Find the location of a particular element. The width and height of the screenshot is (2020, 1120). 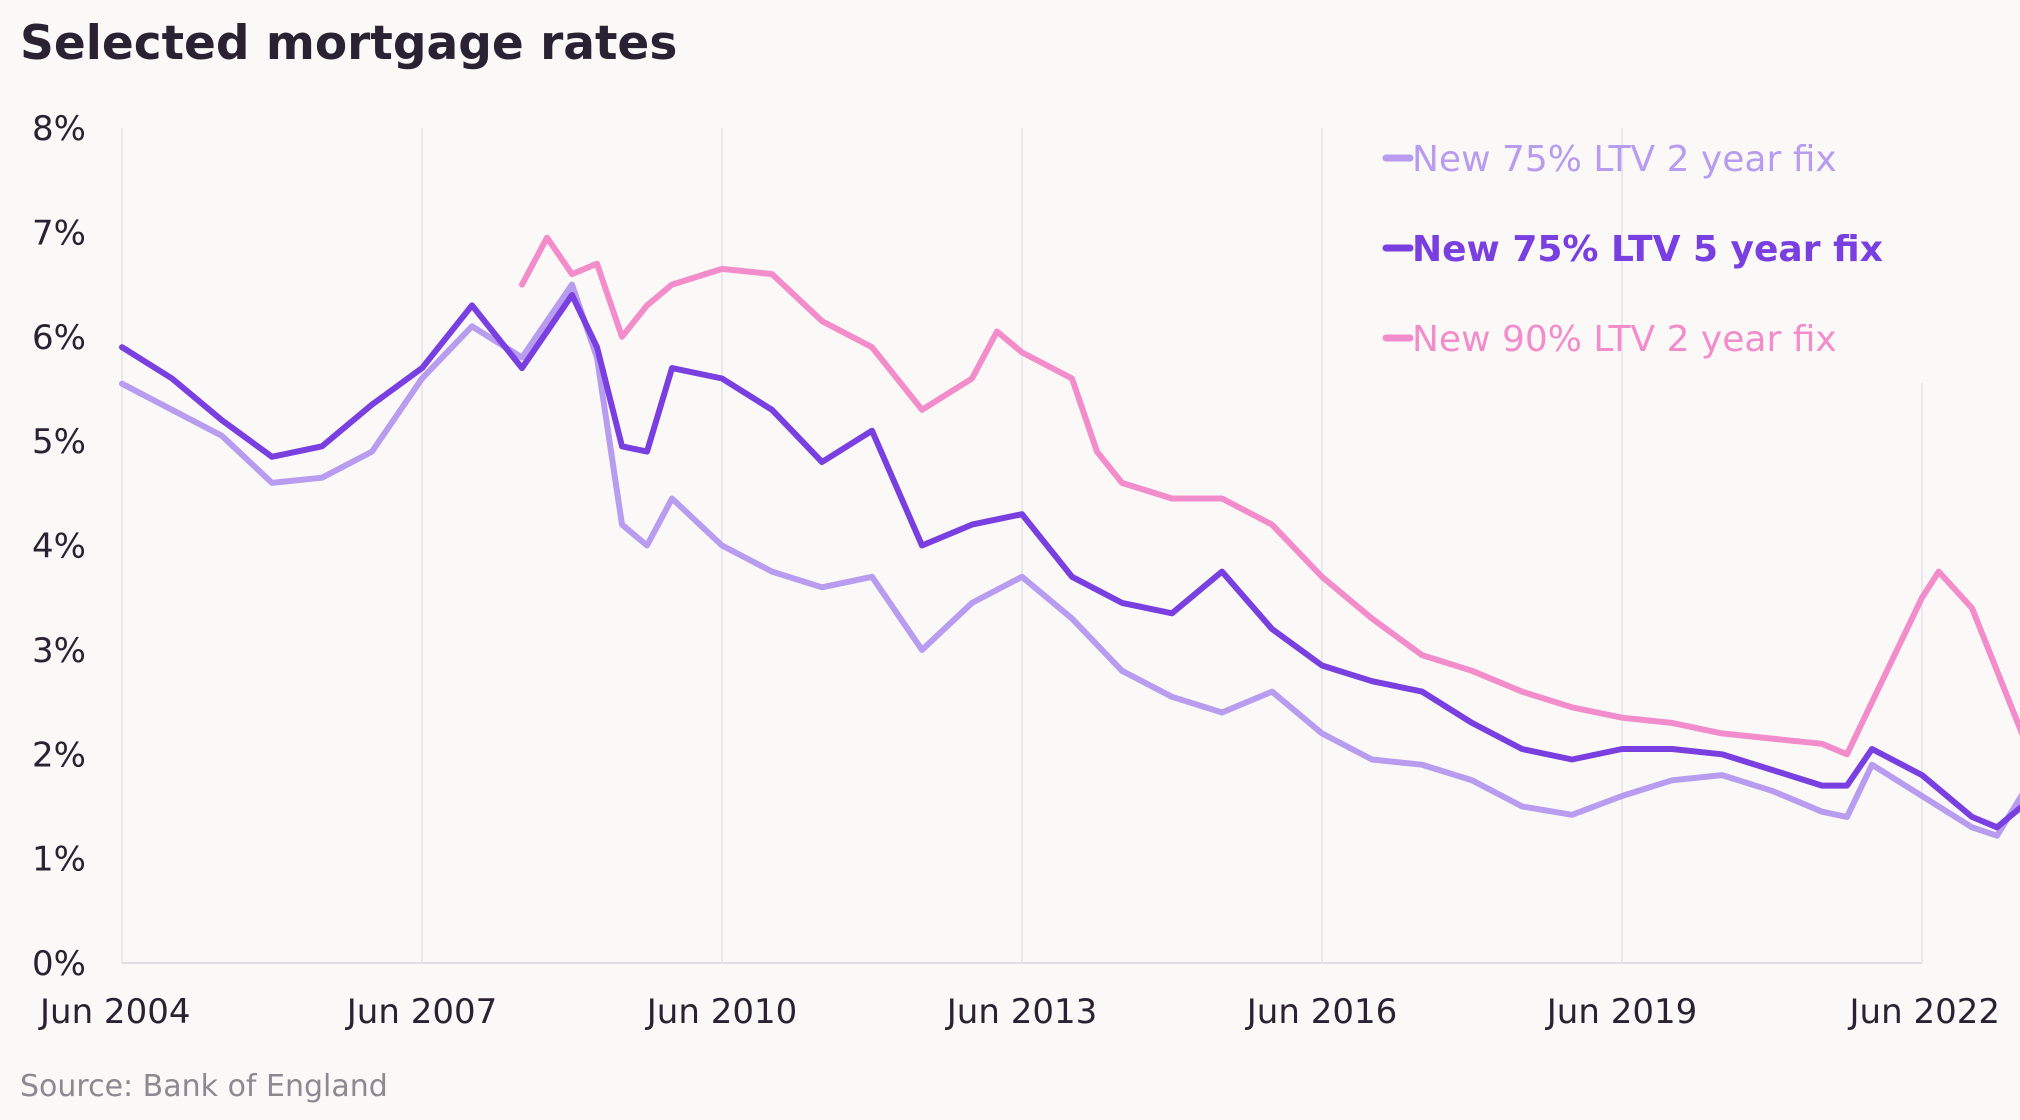

x-tick-label: Jun 2016 is located at coordinates (1321, 1012).